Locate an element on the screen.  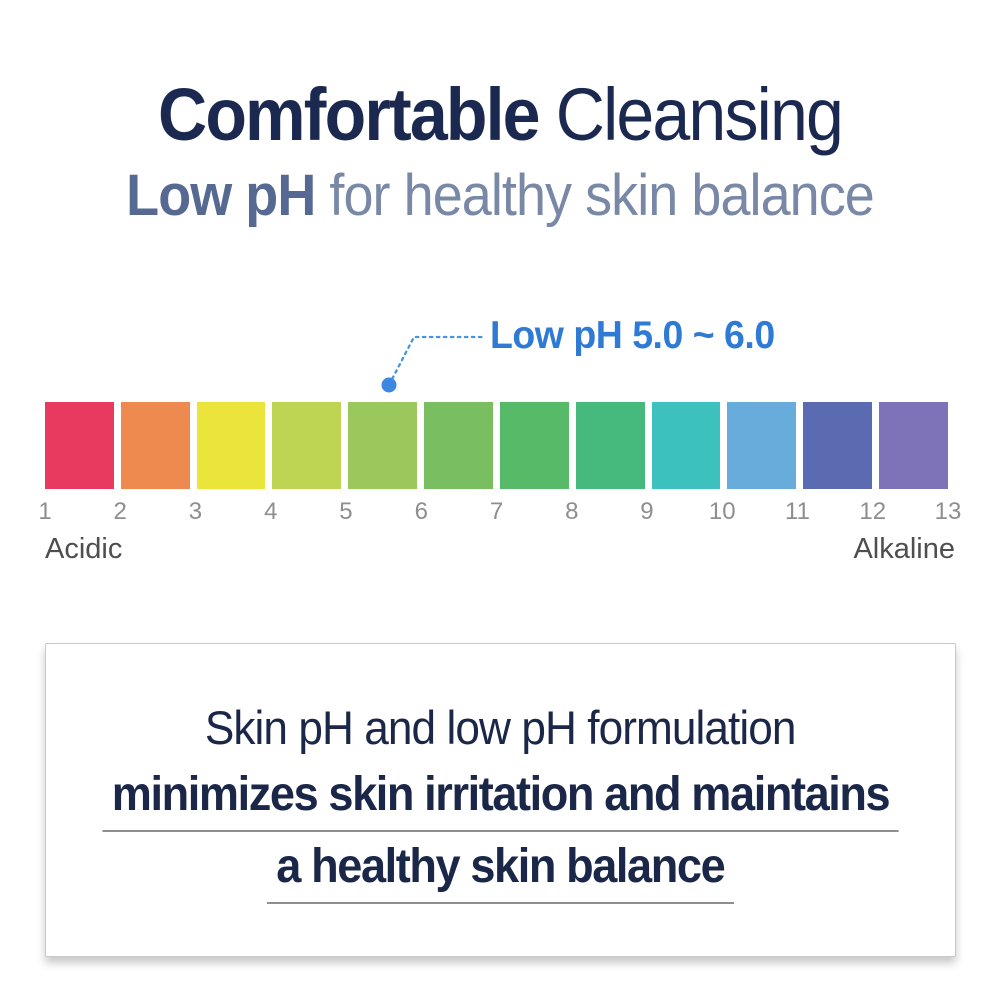
acidic-label: Acidic is located at coordinates (84, 549).